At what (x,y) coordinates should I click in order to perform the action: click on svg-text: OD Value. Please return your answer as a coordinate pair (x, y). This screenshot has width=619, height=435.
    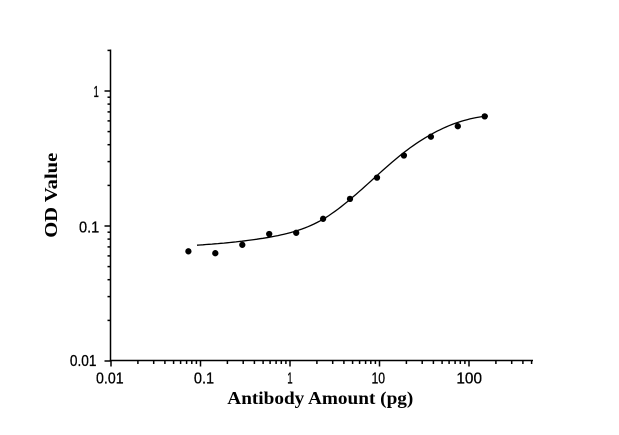
    Looking at the image, I should click on (51, 195).